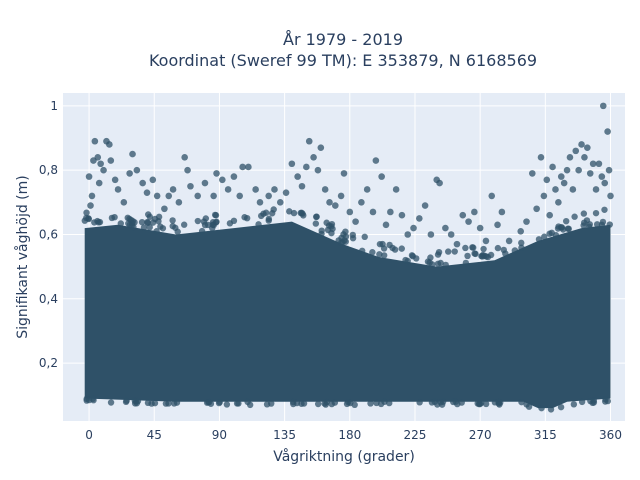 Image resolution: width=640 pixels, height=480 pixels. I want to click on x-tick-label: 315, so click(545, 435).